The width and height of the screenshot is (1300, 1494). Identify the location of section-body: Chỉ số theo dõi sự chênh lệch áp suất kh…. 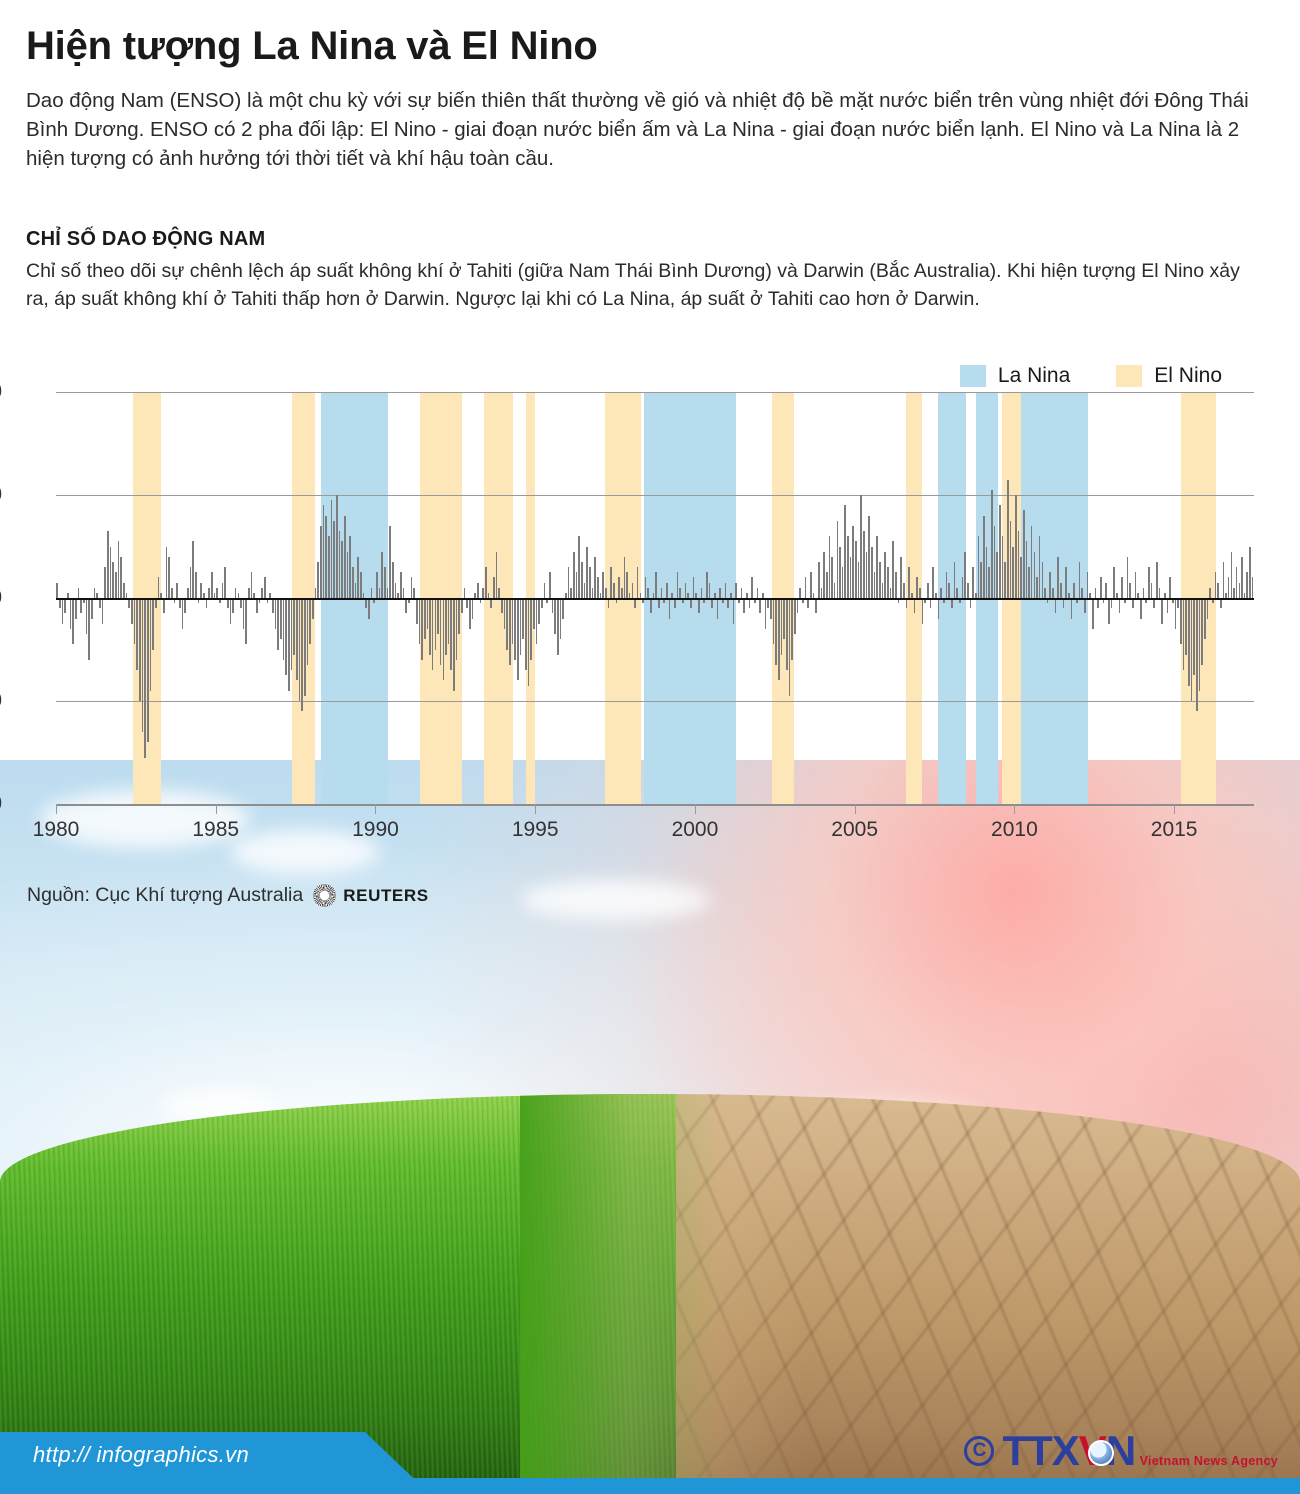
(633, 285).